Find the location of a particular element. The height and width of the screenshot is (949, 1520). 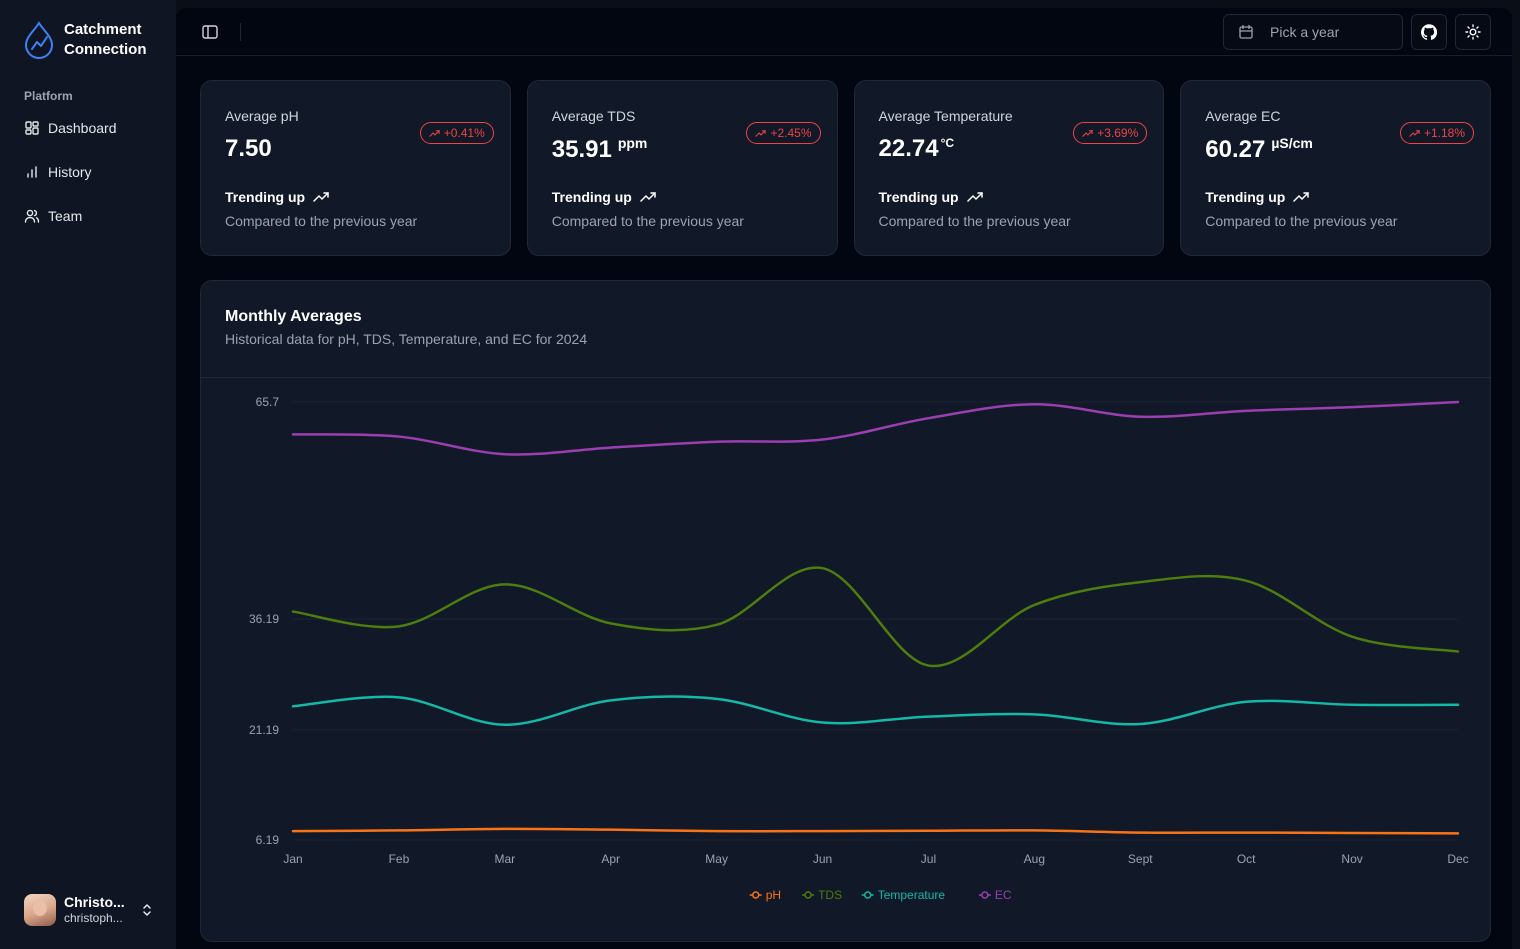

card-title: Average Temperature is located at coordinates (945, 116).